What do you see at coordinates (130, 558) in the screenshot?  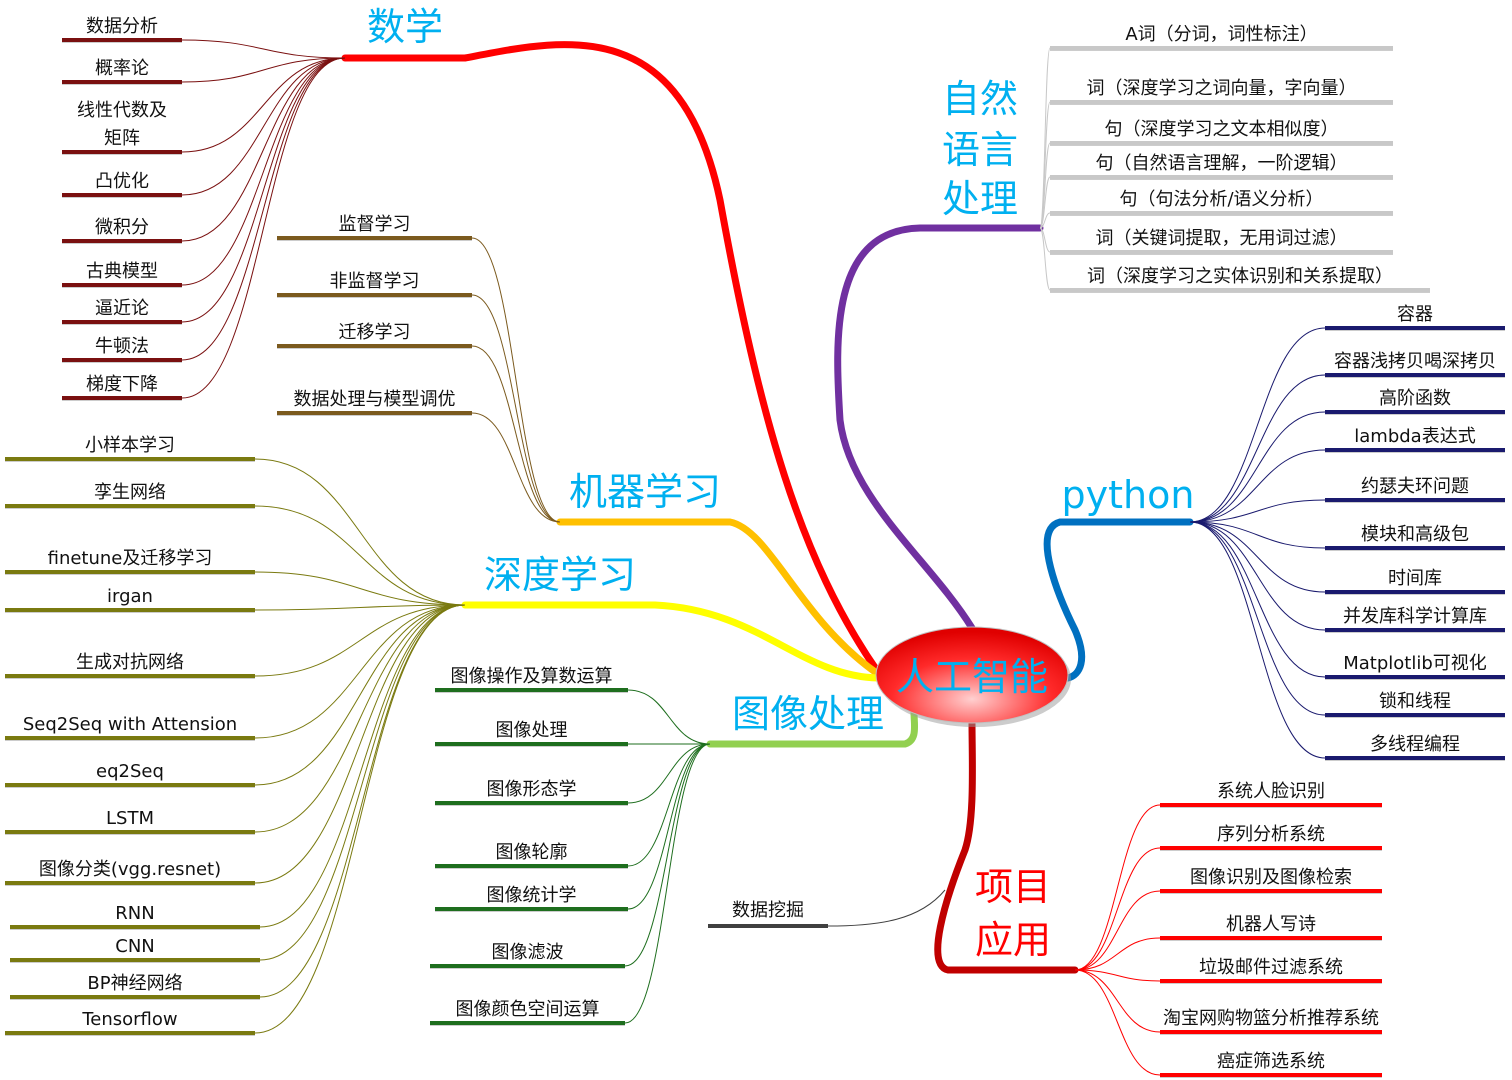 I see `leaf-label: finetune及迁移学习` at bounding box center [130, 558].